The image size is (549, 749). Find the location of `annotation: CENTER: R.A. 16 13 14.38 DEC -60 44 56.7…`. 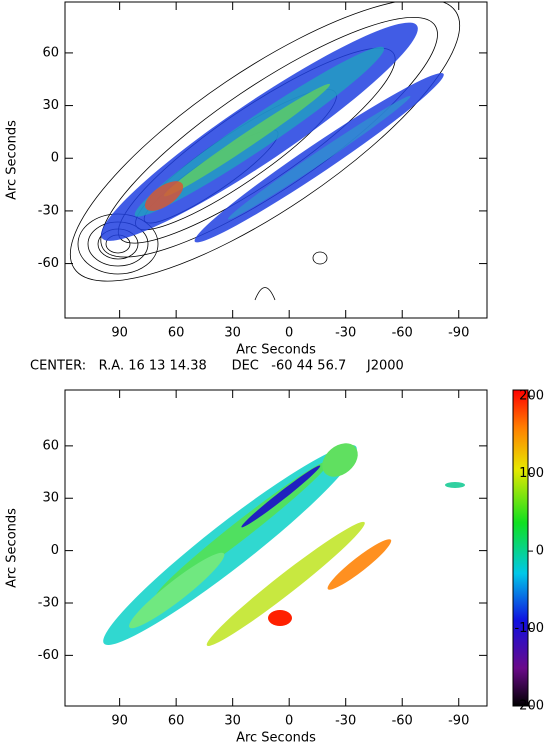

annotation: CENTER: R.A. 16 13 14.38 DEC -60 44 56.7… is located at coordinates (217, 366).